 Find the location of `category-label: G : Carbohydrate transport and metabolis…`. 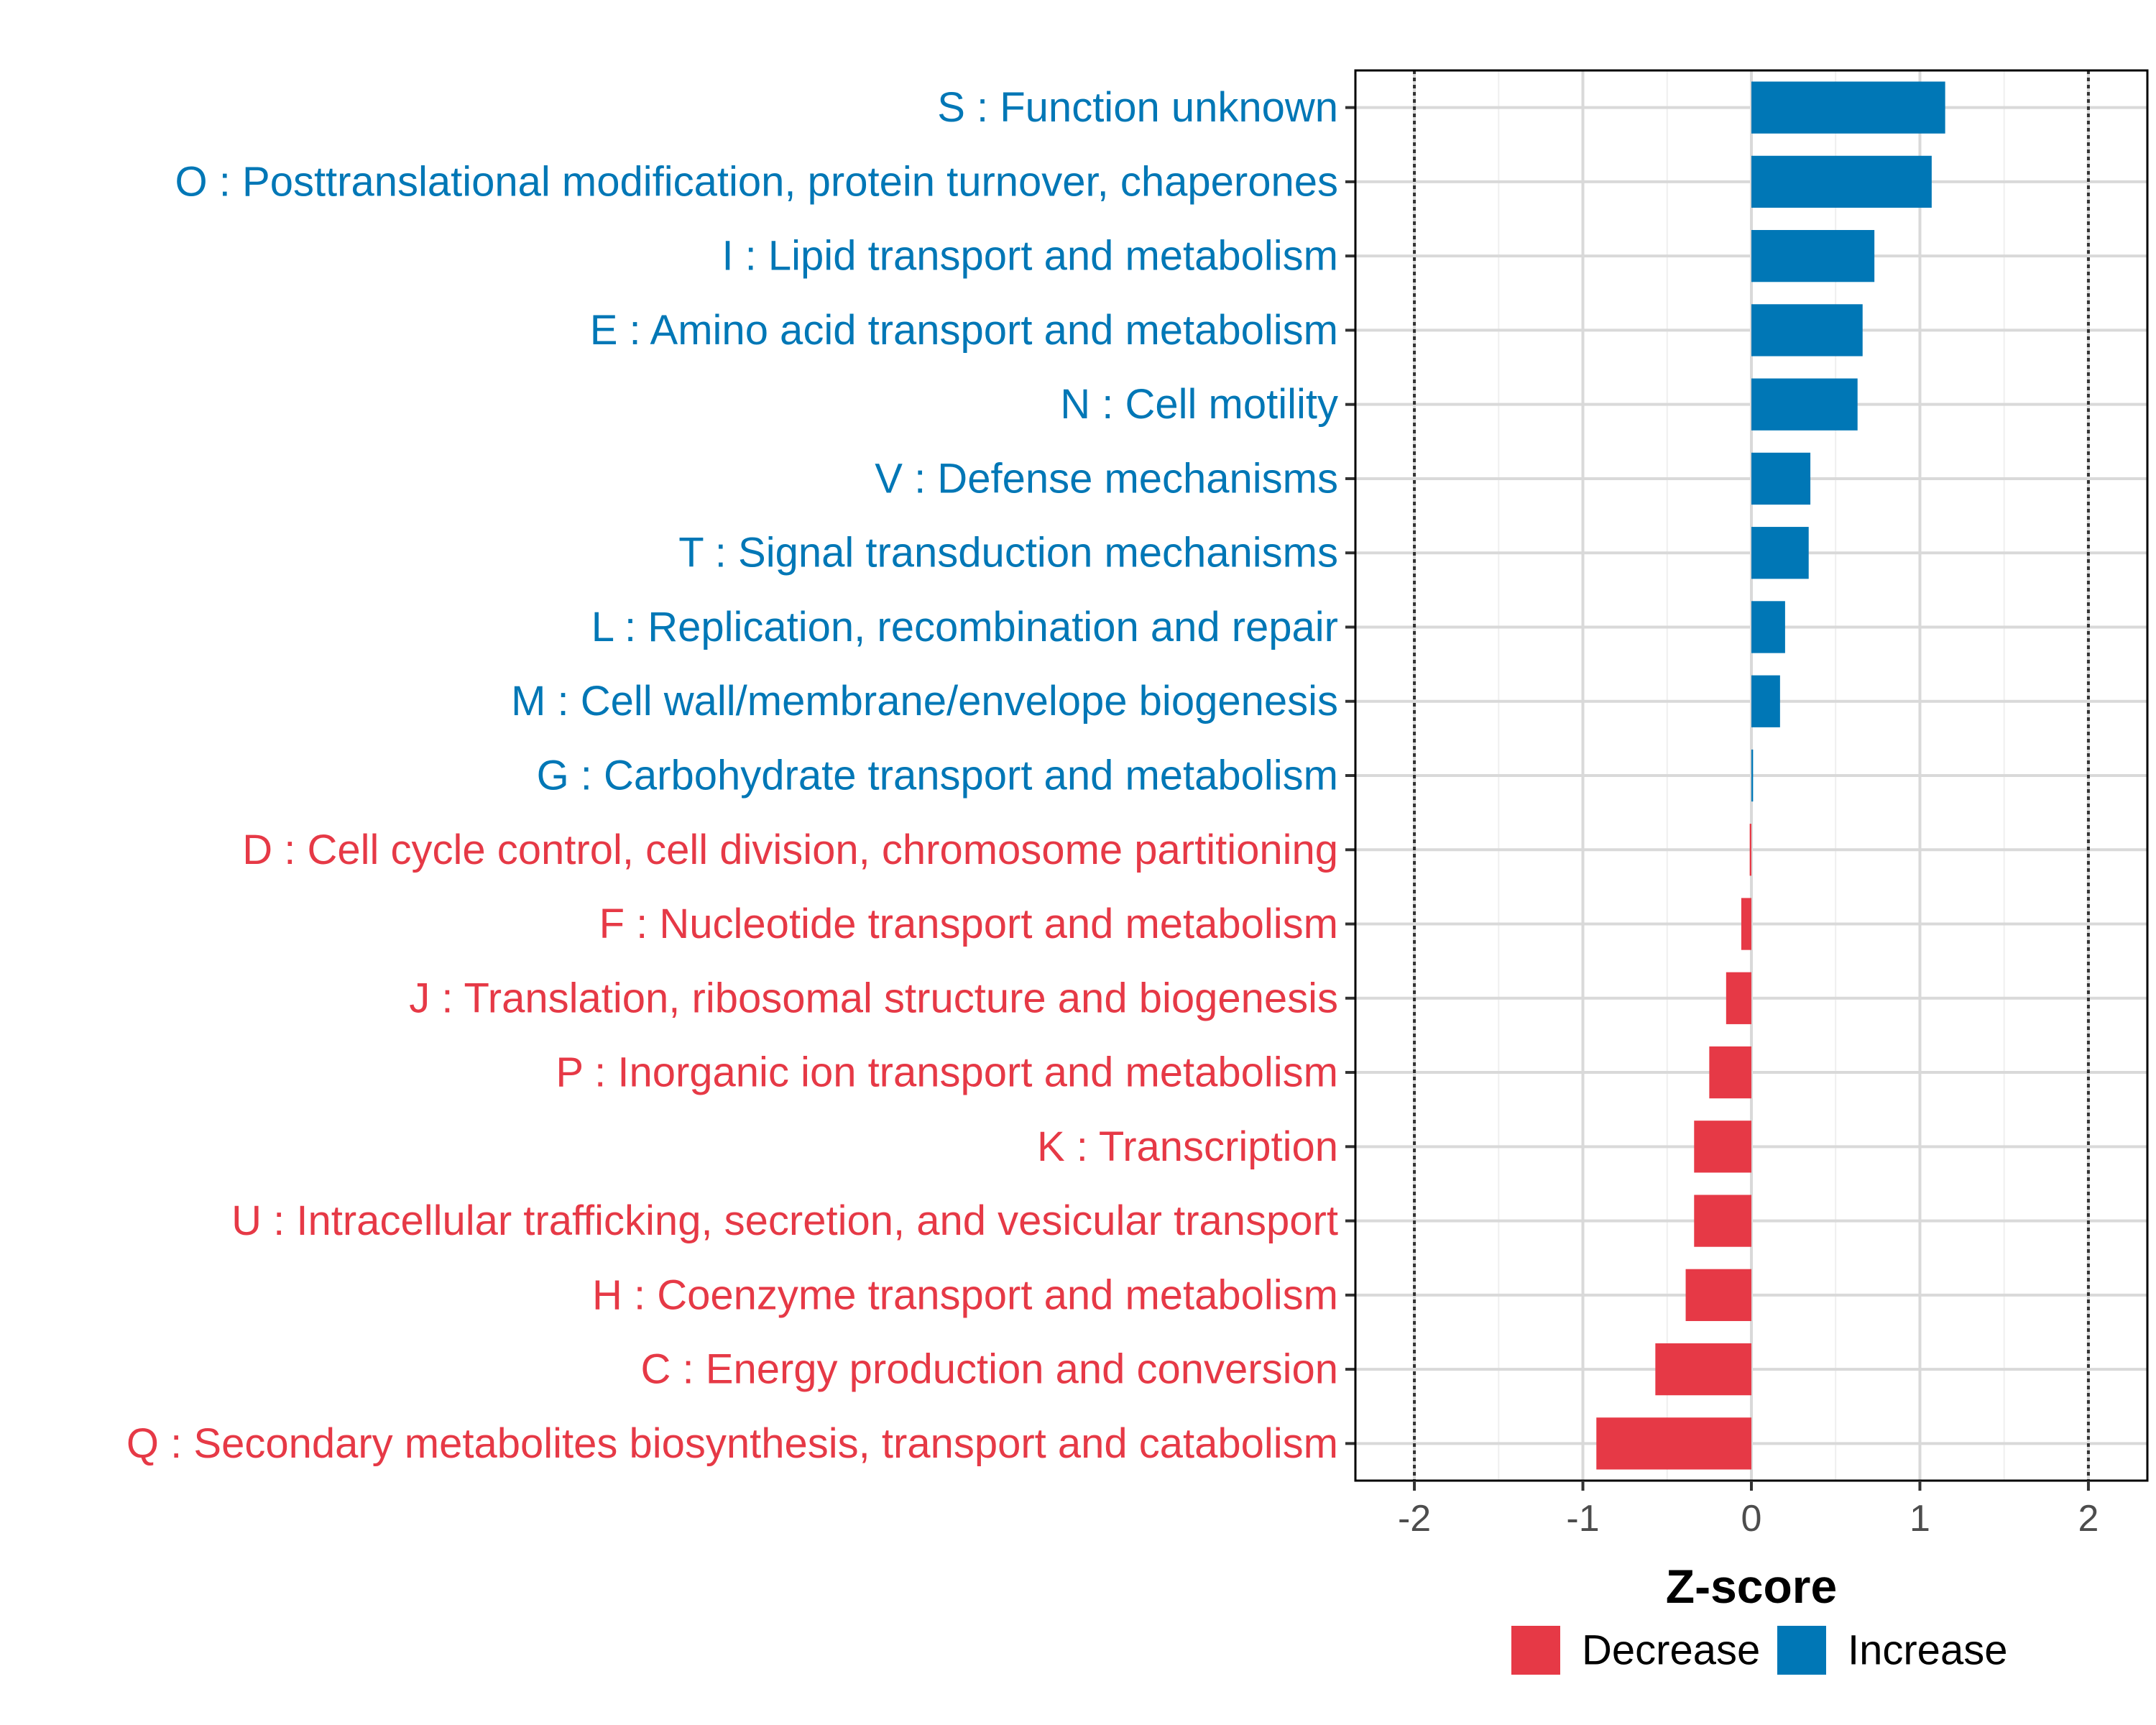

category-label: G : Carbohydrate transport and metabolis… is located at coordinates (937, 776).